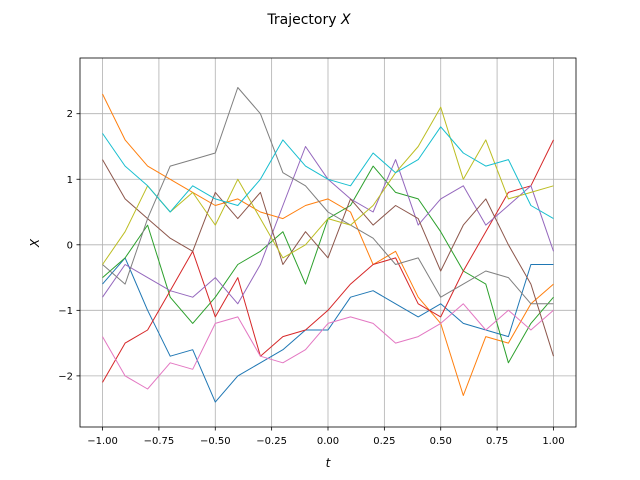 This screenshot has height=480, width=640. I want to click on x-tick-label: 0.25, so click(384, 441).